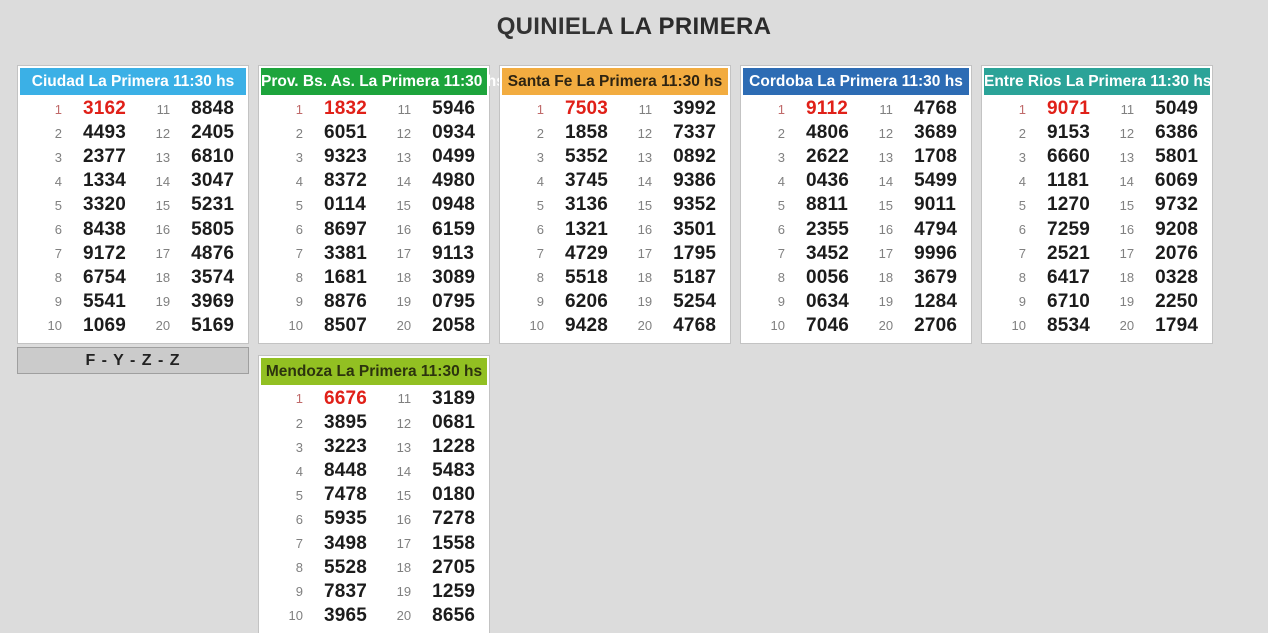  What do you see at coordinates (346, 325) in the screenshot?
I see `draw-number: 8507` at bounding box center [346, 325].